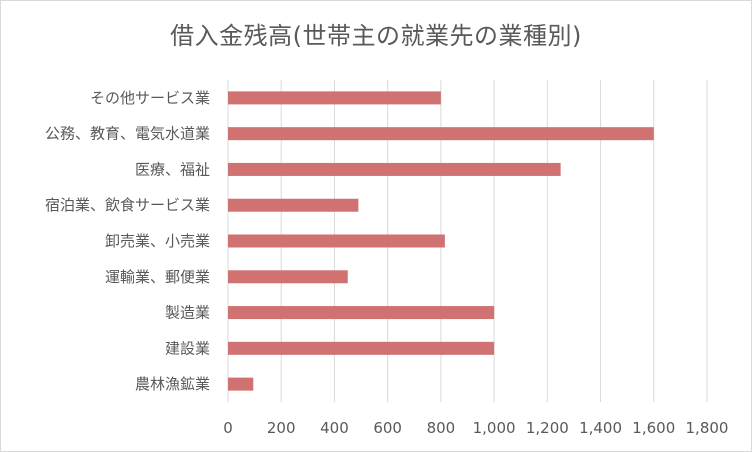 The width and height of the screenshot is (752, 452). What do you see at coordinates (600, 428) in the screenshot?
I see `tick-label-7: 1,400` at bounding box center [600, 428].